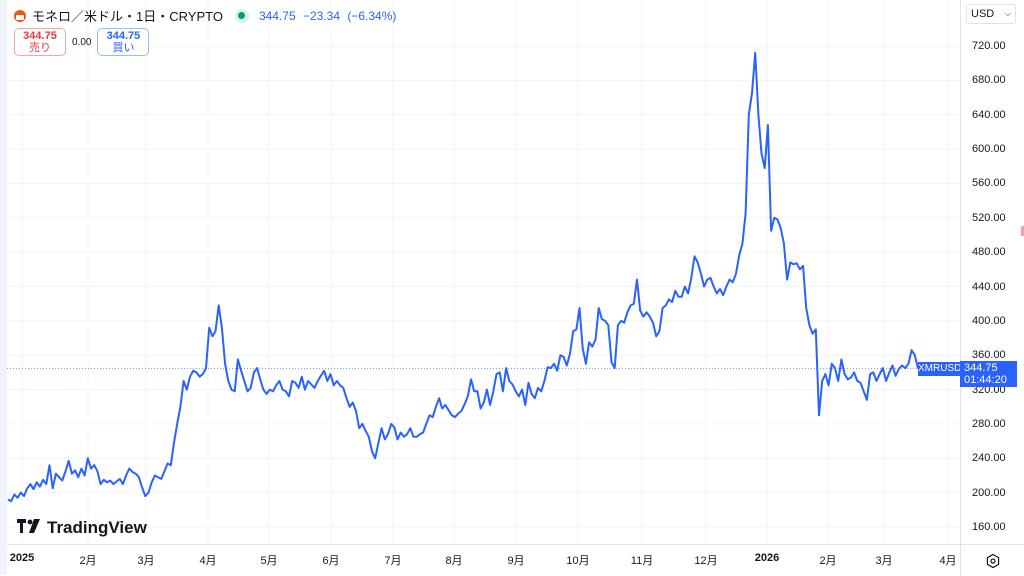 The image size is (1024, 576). What do you see at coordinates (989, 217) in the screenshot?
I see `price-tick: 520.00` at bounding box center [989, 217].